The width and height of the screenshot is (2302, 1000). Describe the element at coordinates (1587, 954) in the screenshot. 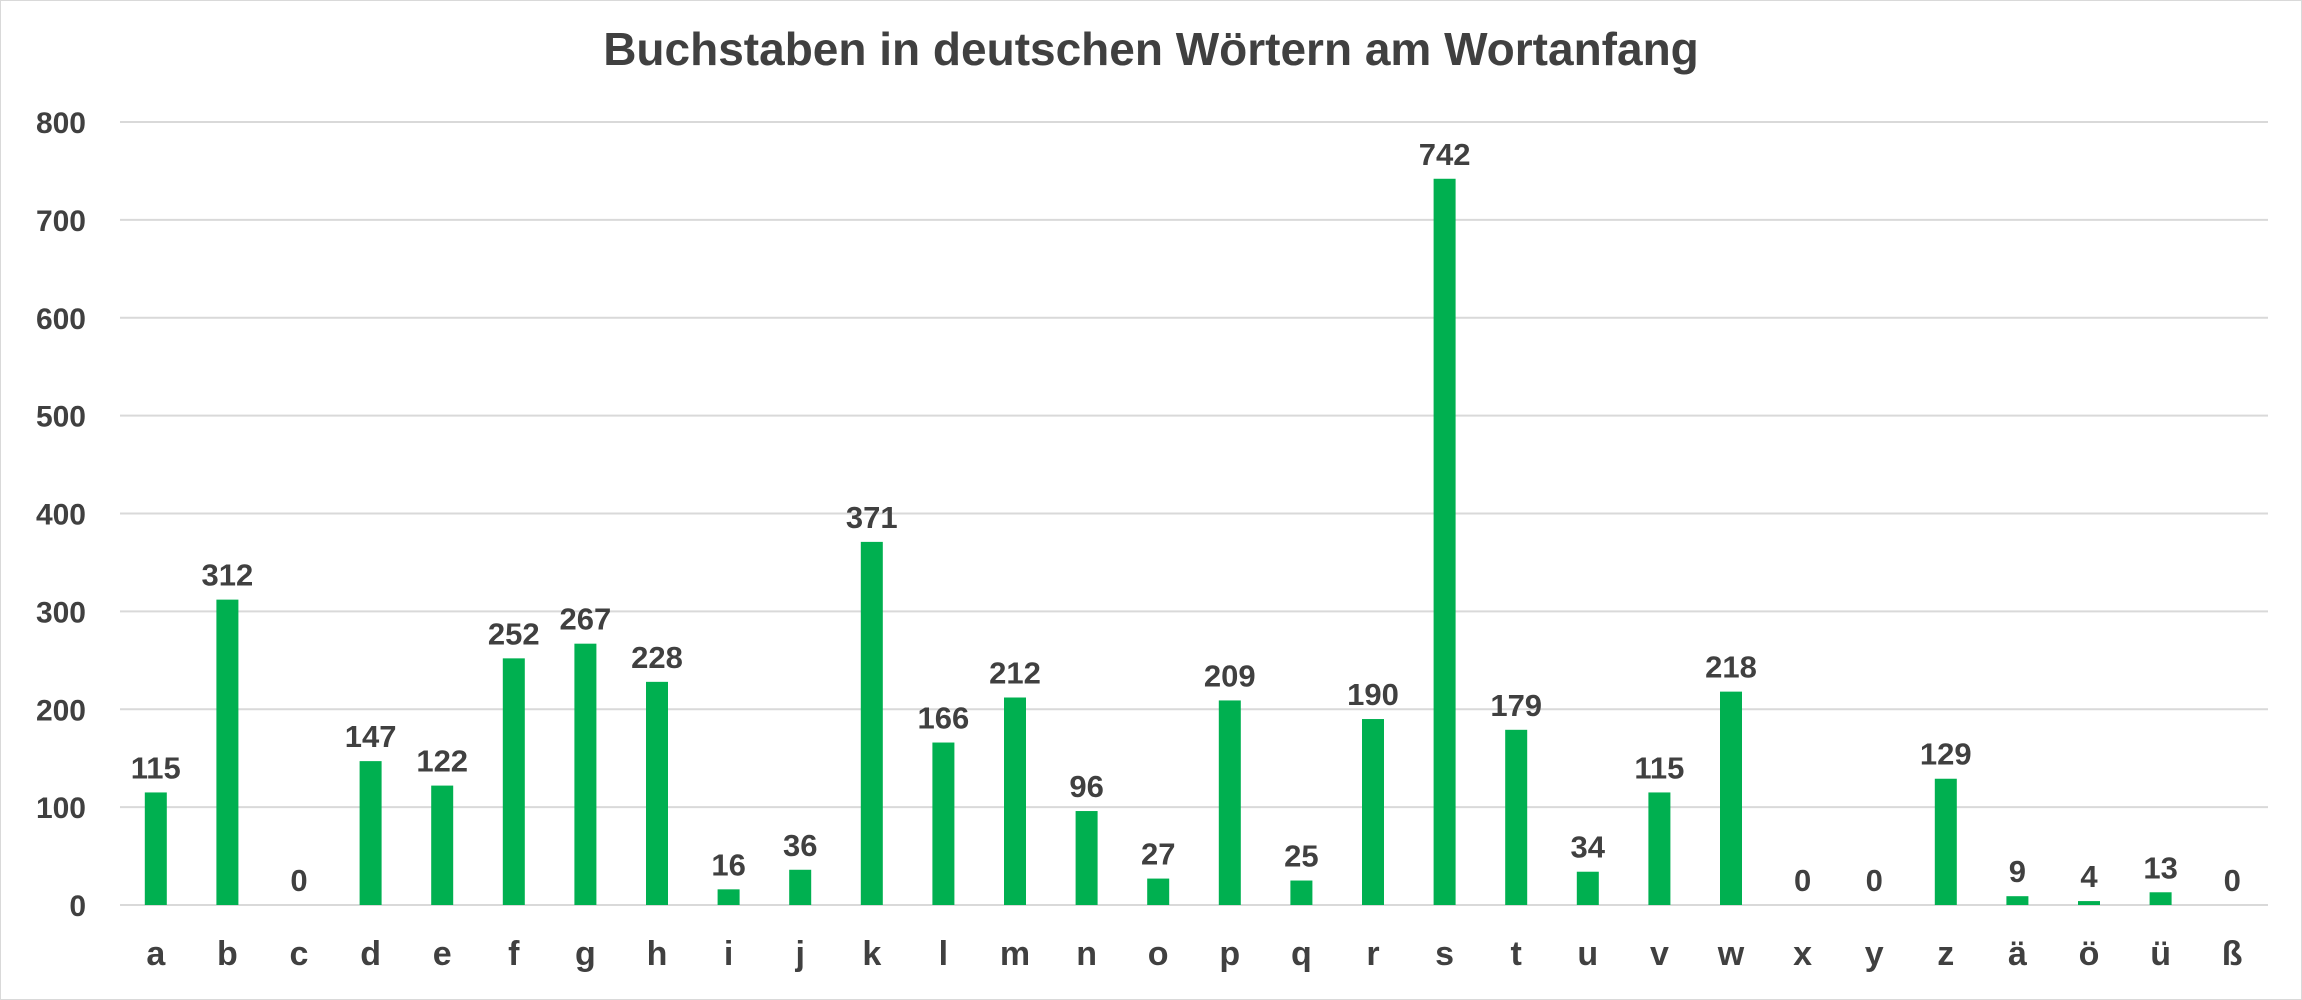

I see `x-tick-label-u: u` at that location.